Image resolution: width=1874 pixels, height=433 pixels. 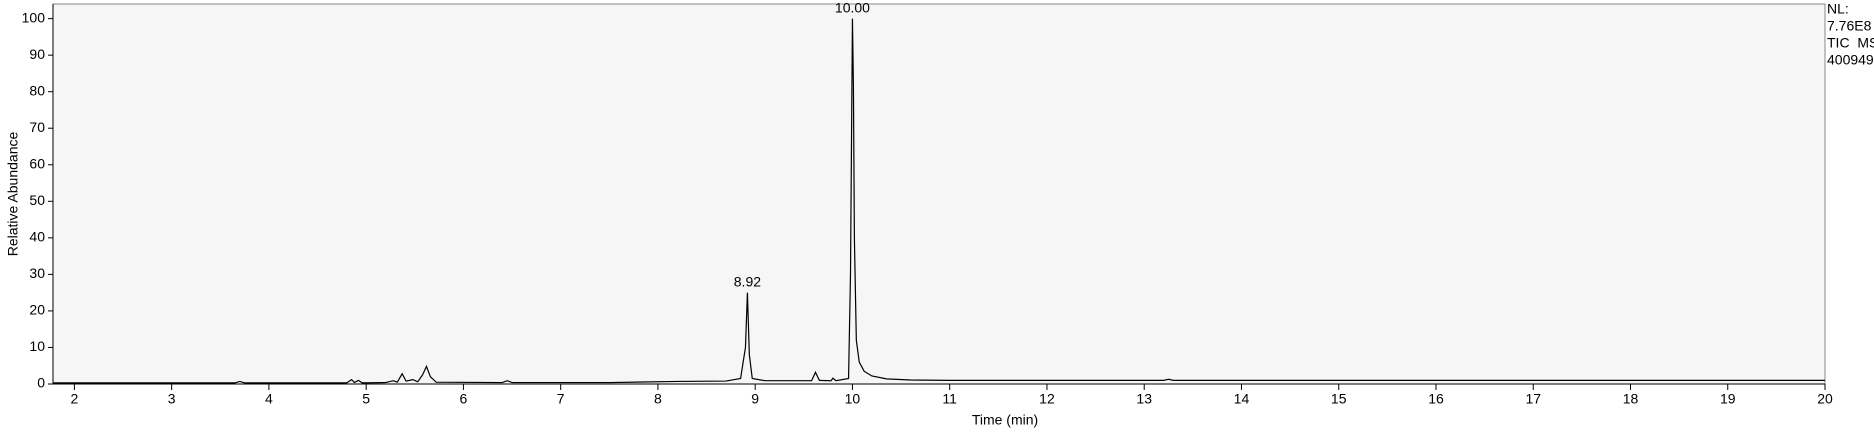 What do you see at coordinates (37, 163) in the screenshot?
I see `y-tick-label: 60` at bounding box center [37, 163].